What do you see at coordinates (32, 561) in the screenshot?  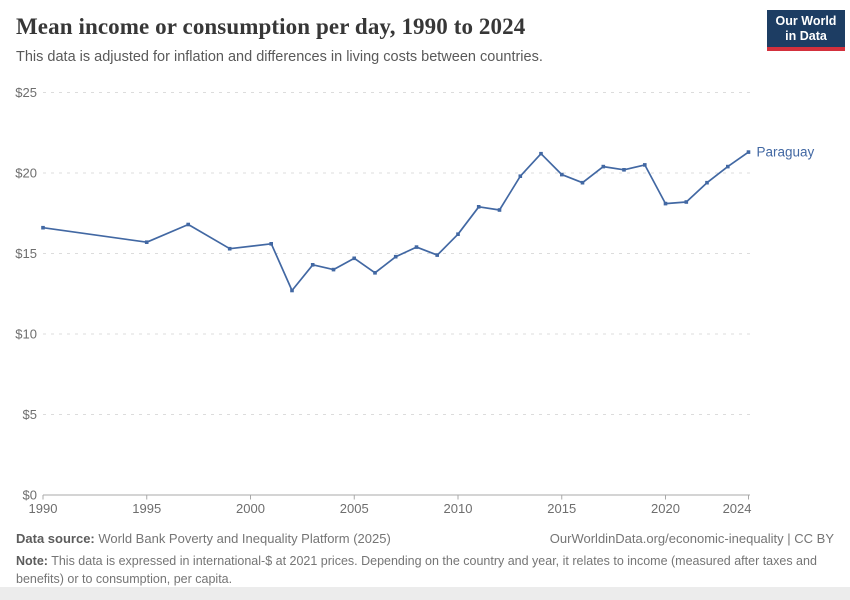 I see `note-label: Note:` at bounding box center [32, 561].